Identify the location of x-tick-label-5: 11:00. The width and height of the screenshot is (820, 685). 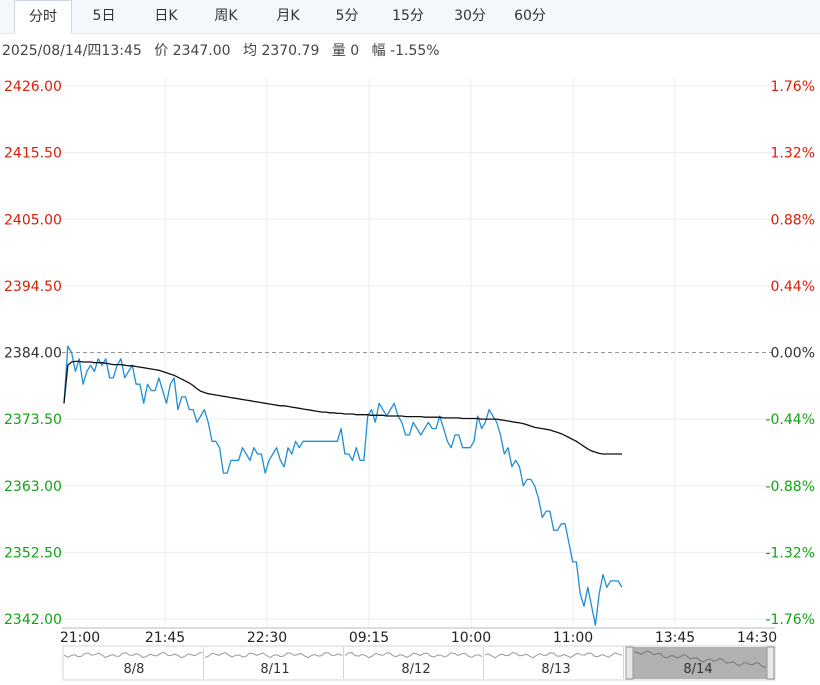
(573, 638).